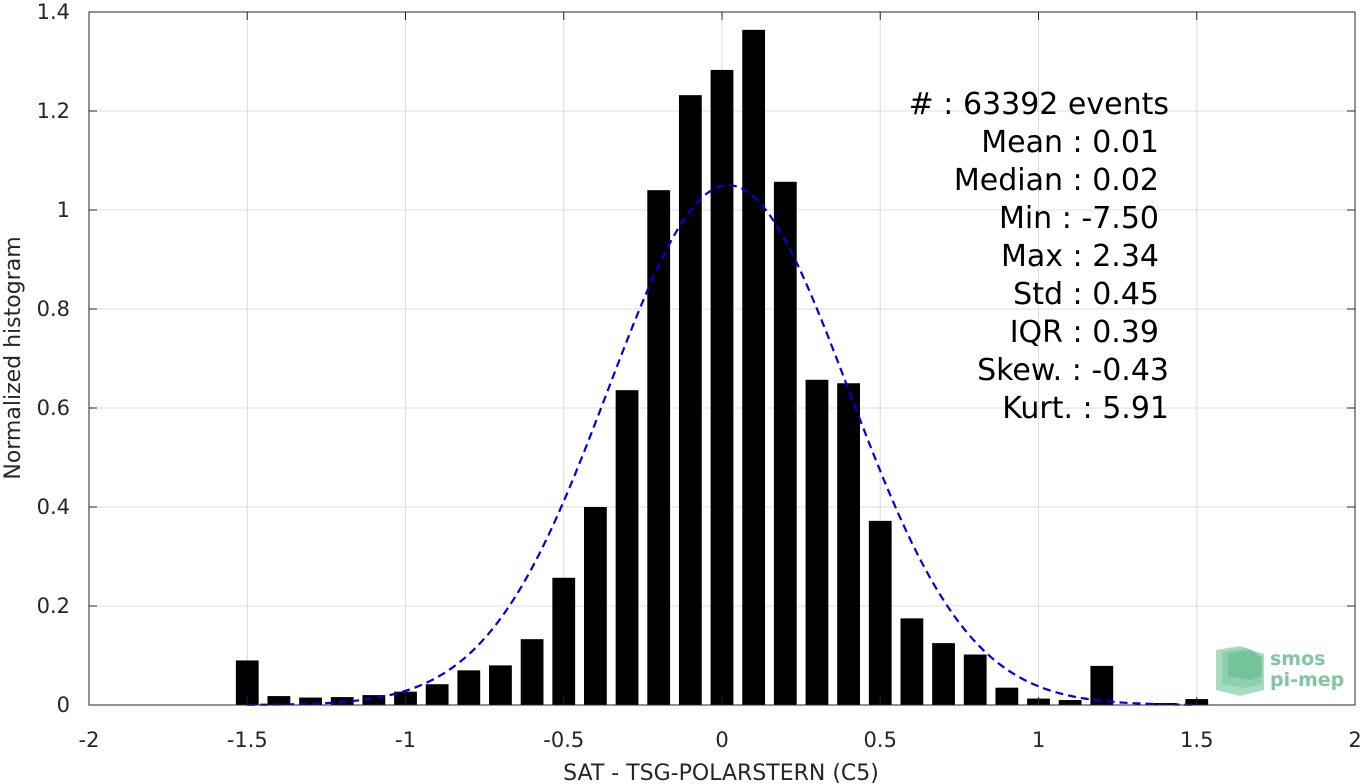 This screenshot has width=1366, height=784. What do you see at coordinates (63, 210) in the screenshot?
I see `y-tick-label: 1` at bounding box center [63, 210].